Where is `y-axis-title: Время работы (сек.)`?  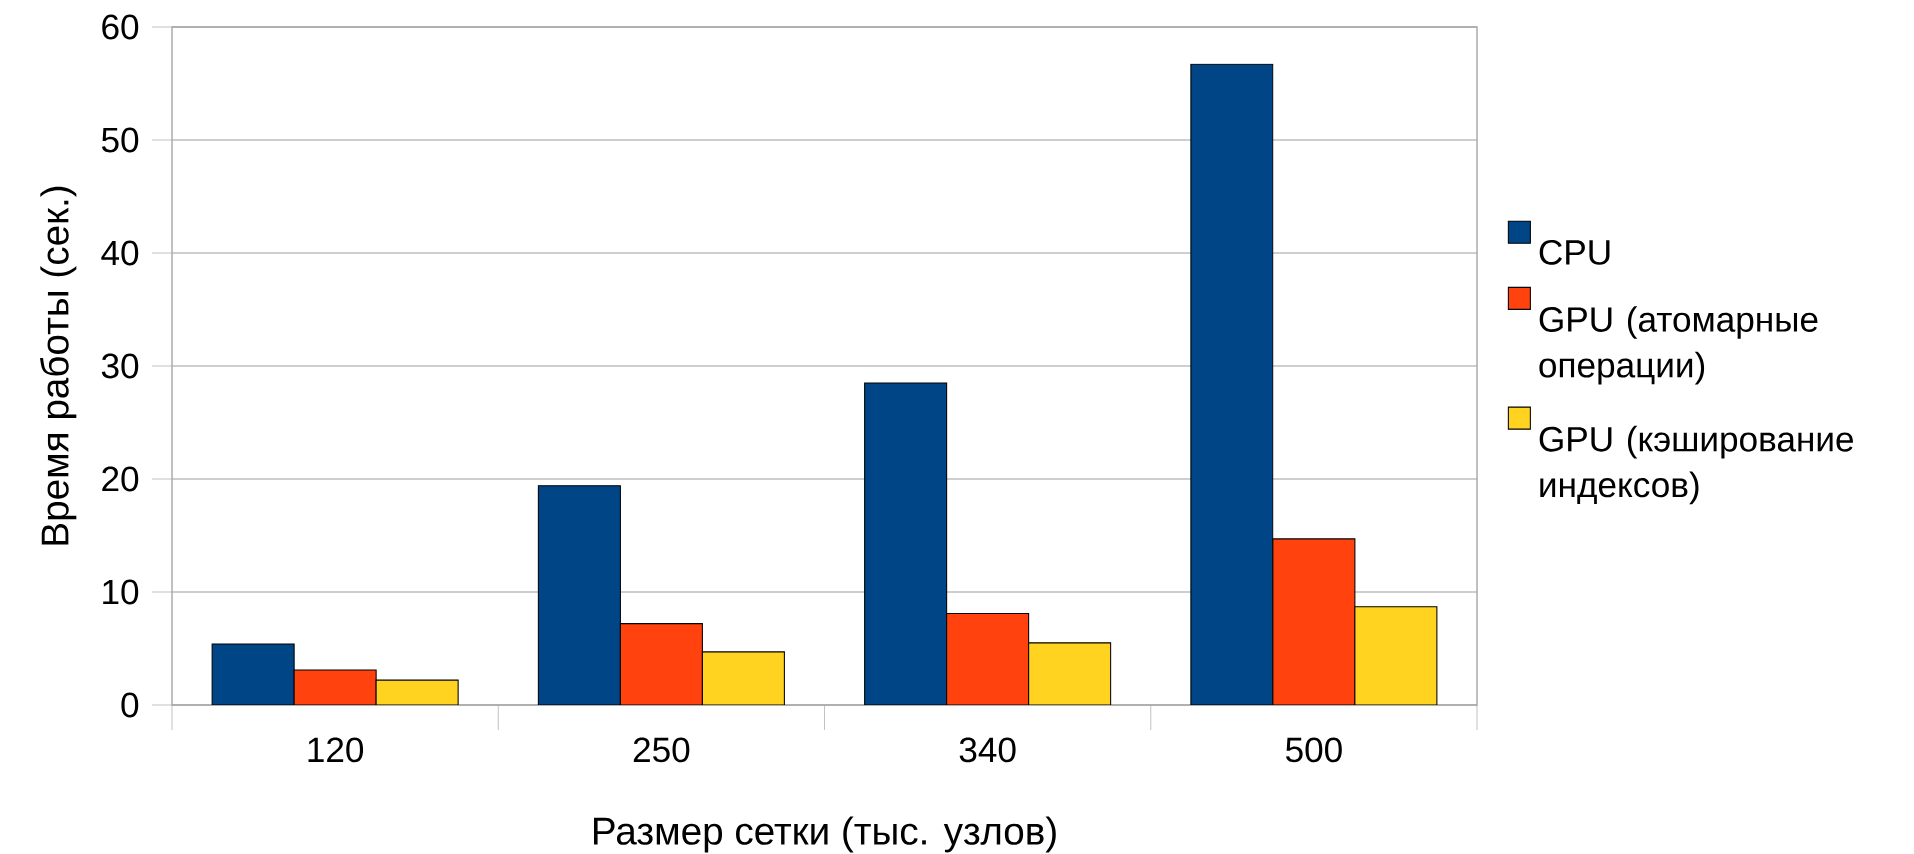 y-axis-title: Время работы (сек.) is located at coordinates (58, 365).